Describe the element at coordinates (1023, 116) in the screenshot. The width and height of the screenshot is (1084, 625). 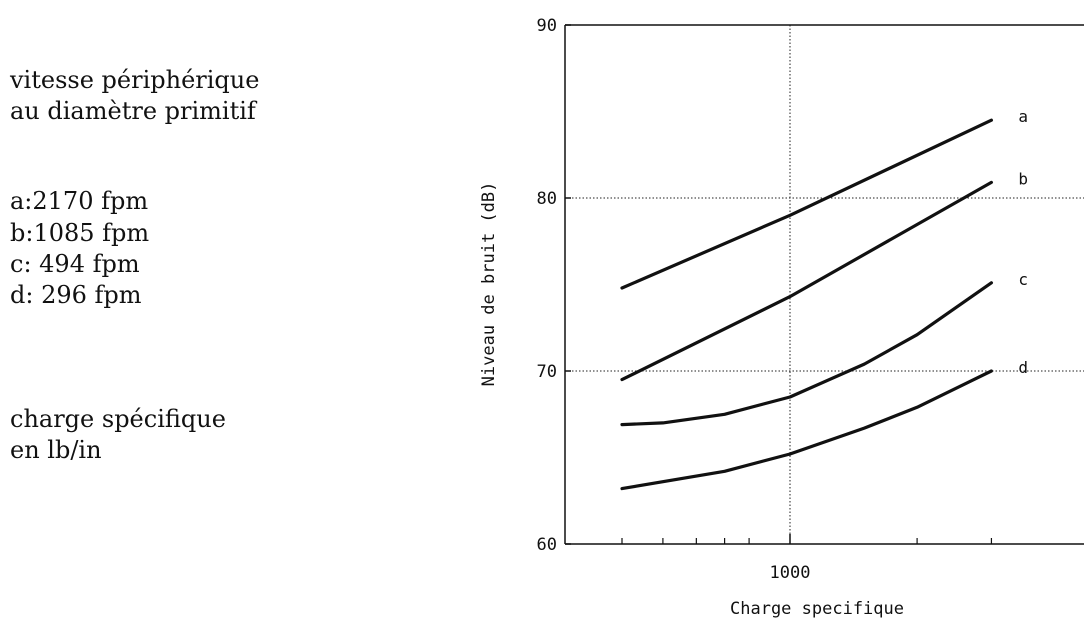
I see `series-label-a: a` at that location.